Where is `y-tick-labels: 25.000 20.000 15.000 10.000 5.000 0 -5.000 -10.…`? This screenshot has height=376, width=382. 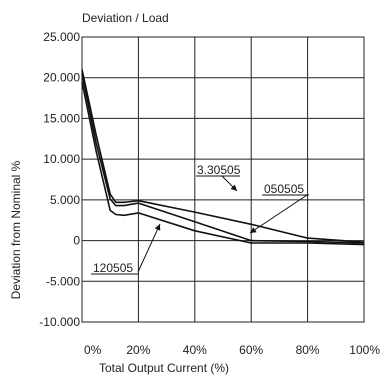 y-tick-labels: 25.000 20.000 15.000 10.000 5.000 0 -5.000 -10.… is located at coordinates (59, 179).